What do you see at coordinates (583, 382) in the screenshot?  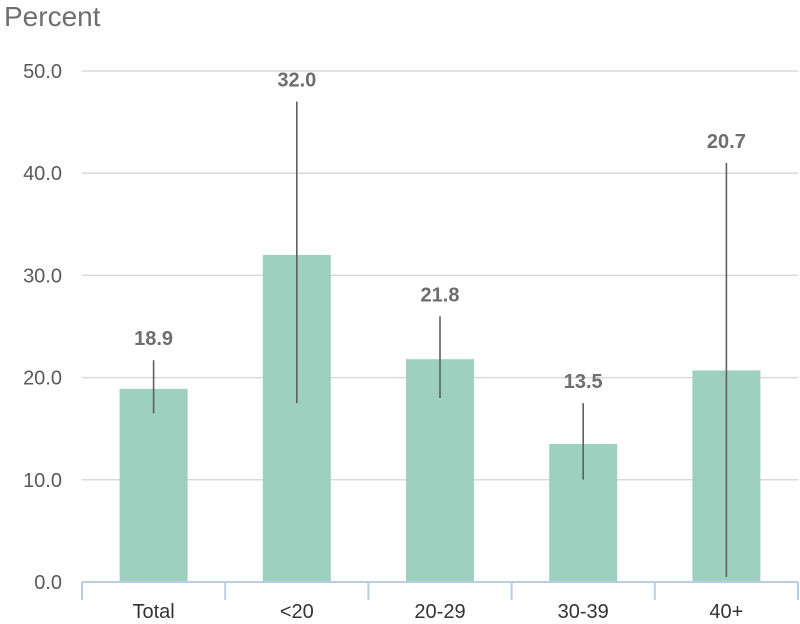 I see `data-label: 13.5` at bounding box center [583, 382].